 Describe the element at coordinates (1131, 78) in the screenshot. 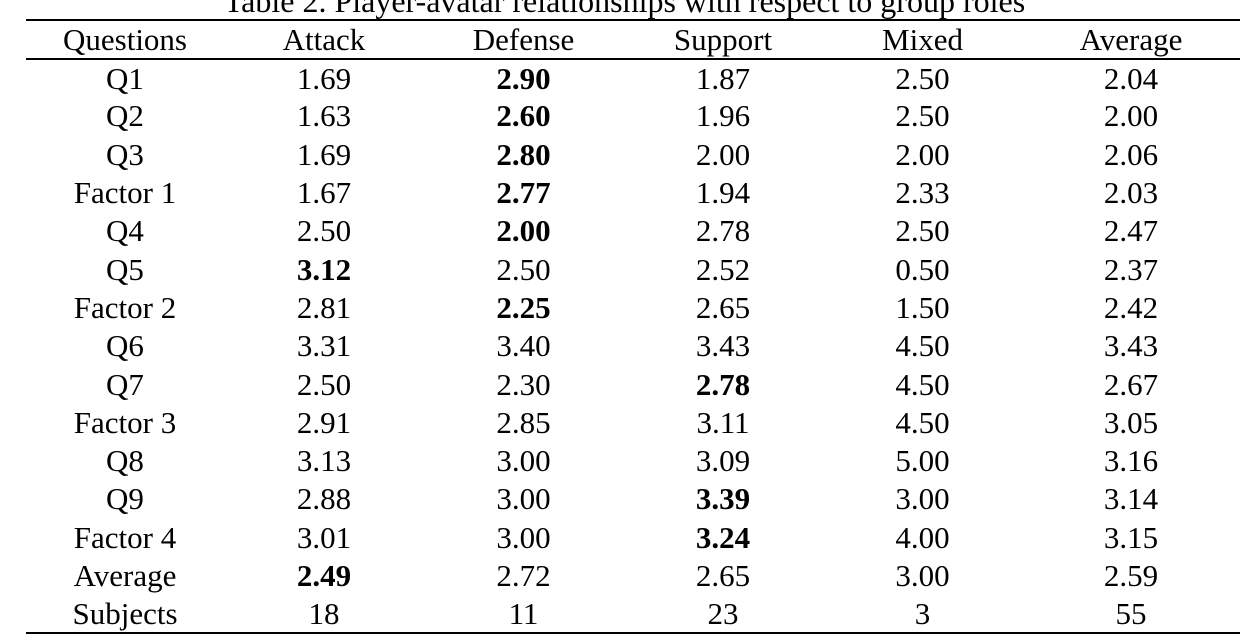

I see `cell-average: 2.04` at that location.